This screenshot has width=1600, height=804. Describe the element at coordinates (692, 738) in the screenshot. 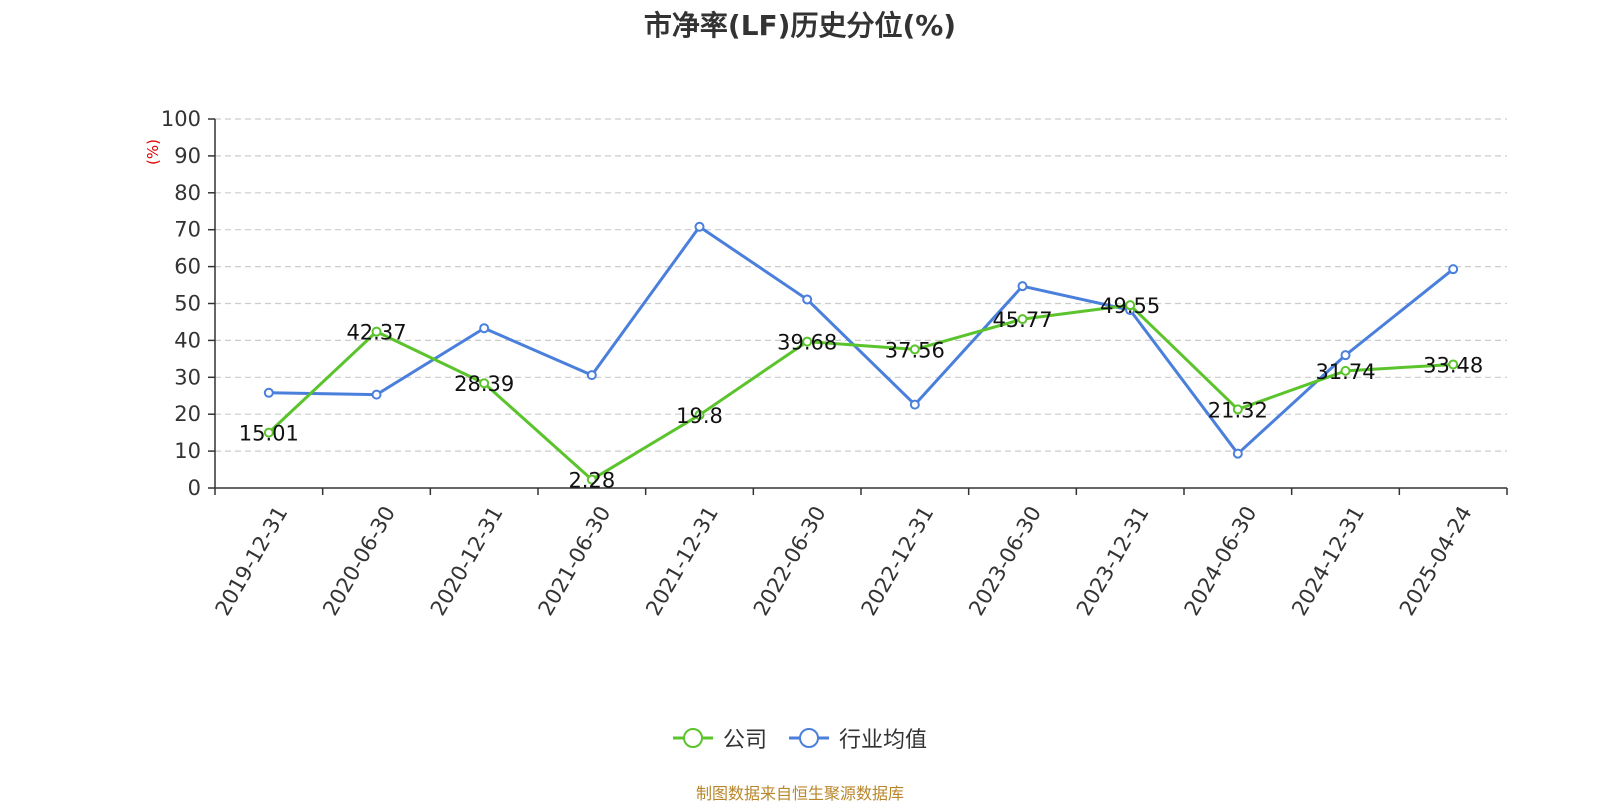

I see `legend-company-line-icon` at that location.